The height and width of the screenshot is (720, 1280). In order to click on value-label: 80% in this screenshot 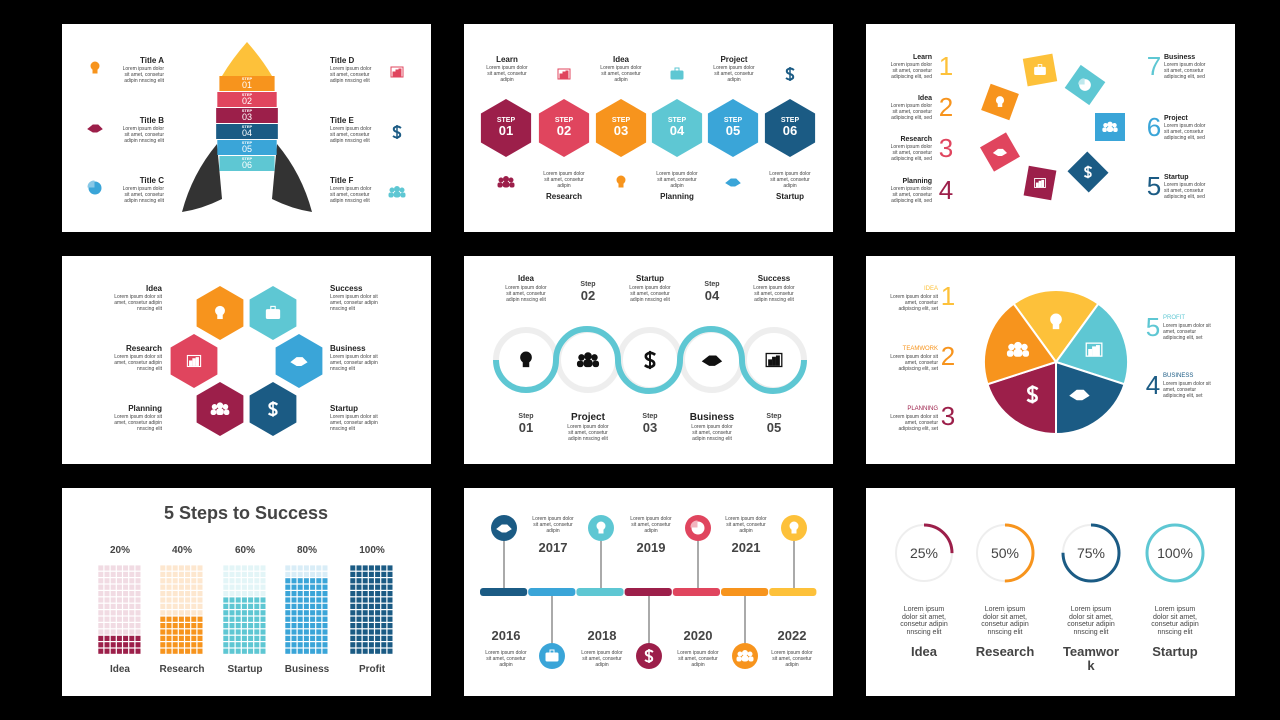, I will do `click(306, 550)`.